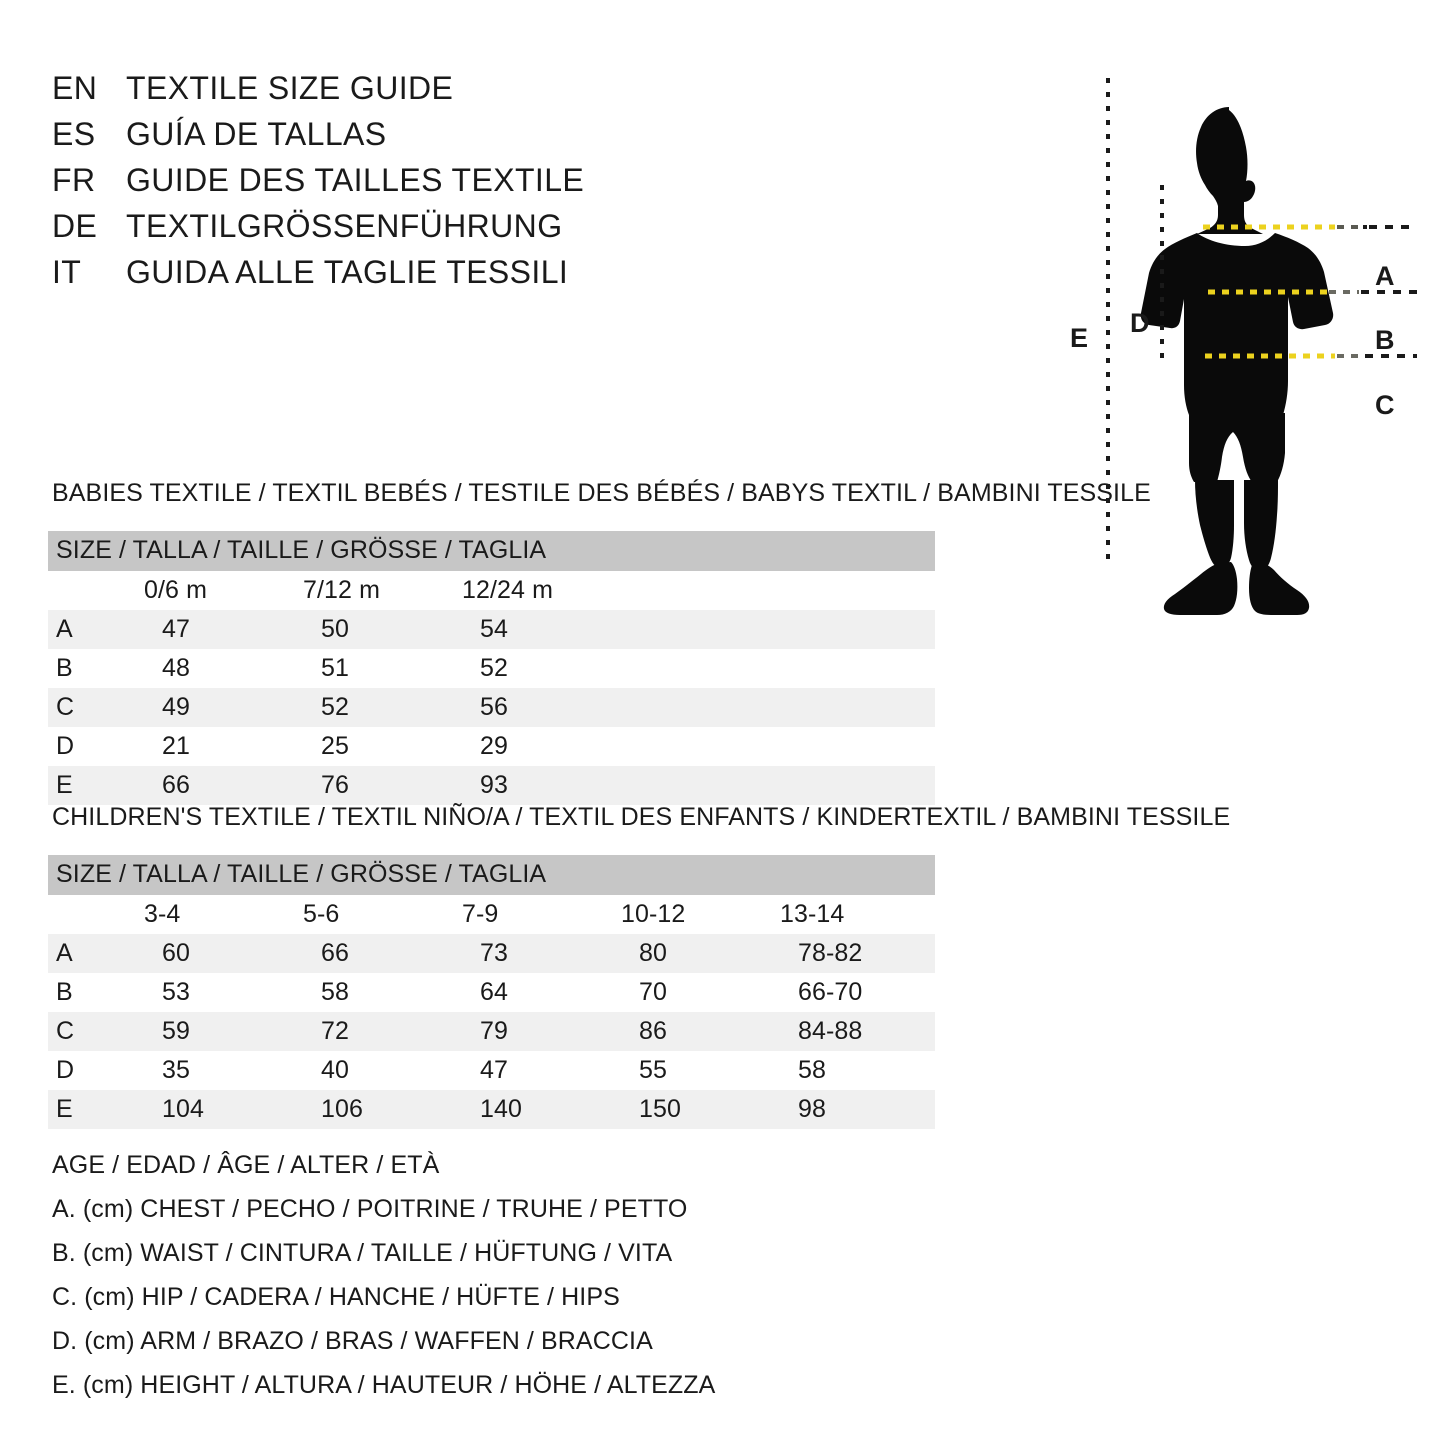 This screenshot has width=1445, height=1445. I want to click on table-row: C 59 72 79 86 84-88, so click(492, 1031).